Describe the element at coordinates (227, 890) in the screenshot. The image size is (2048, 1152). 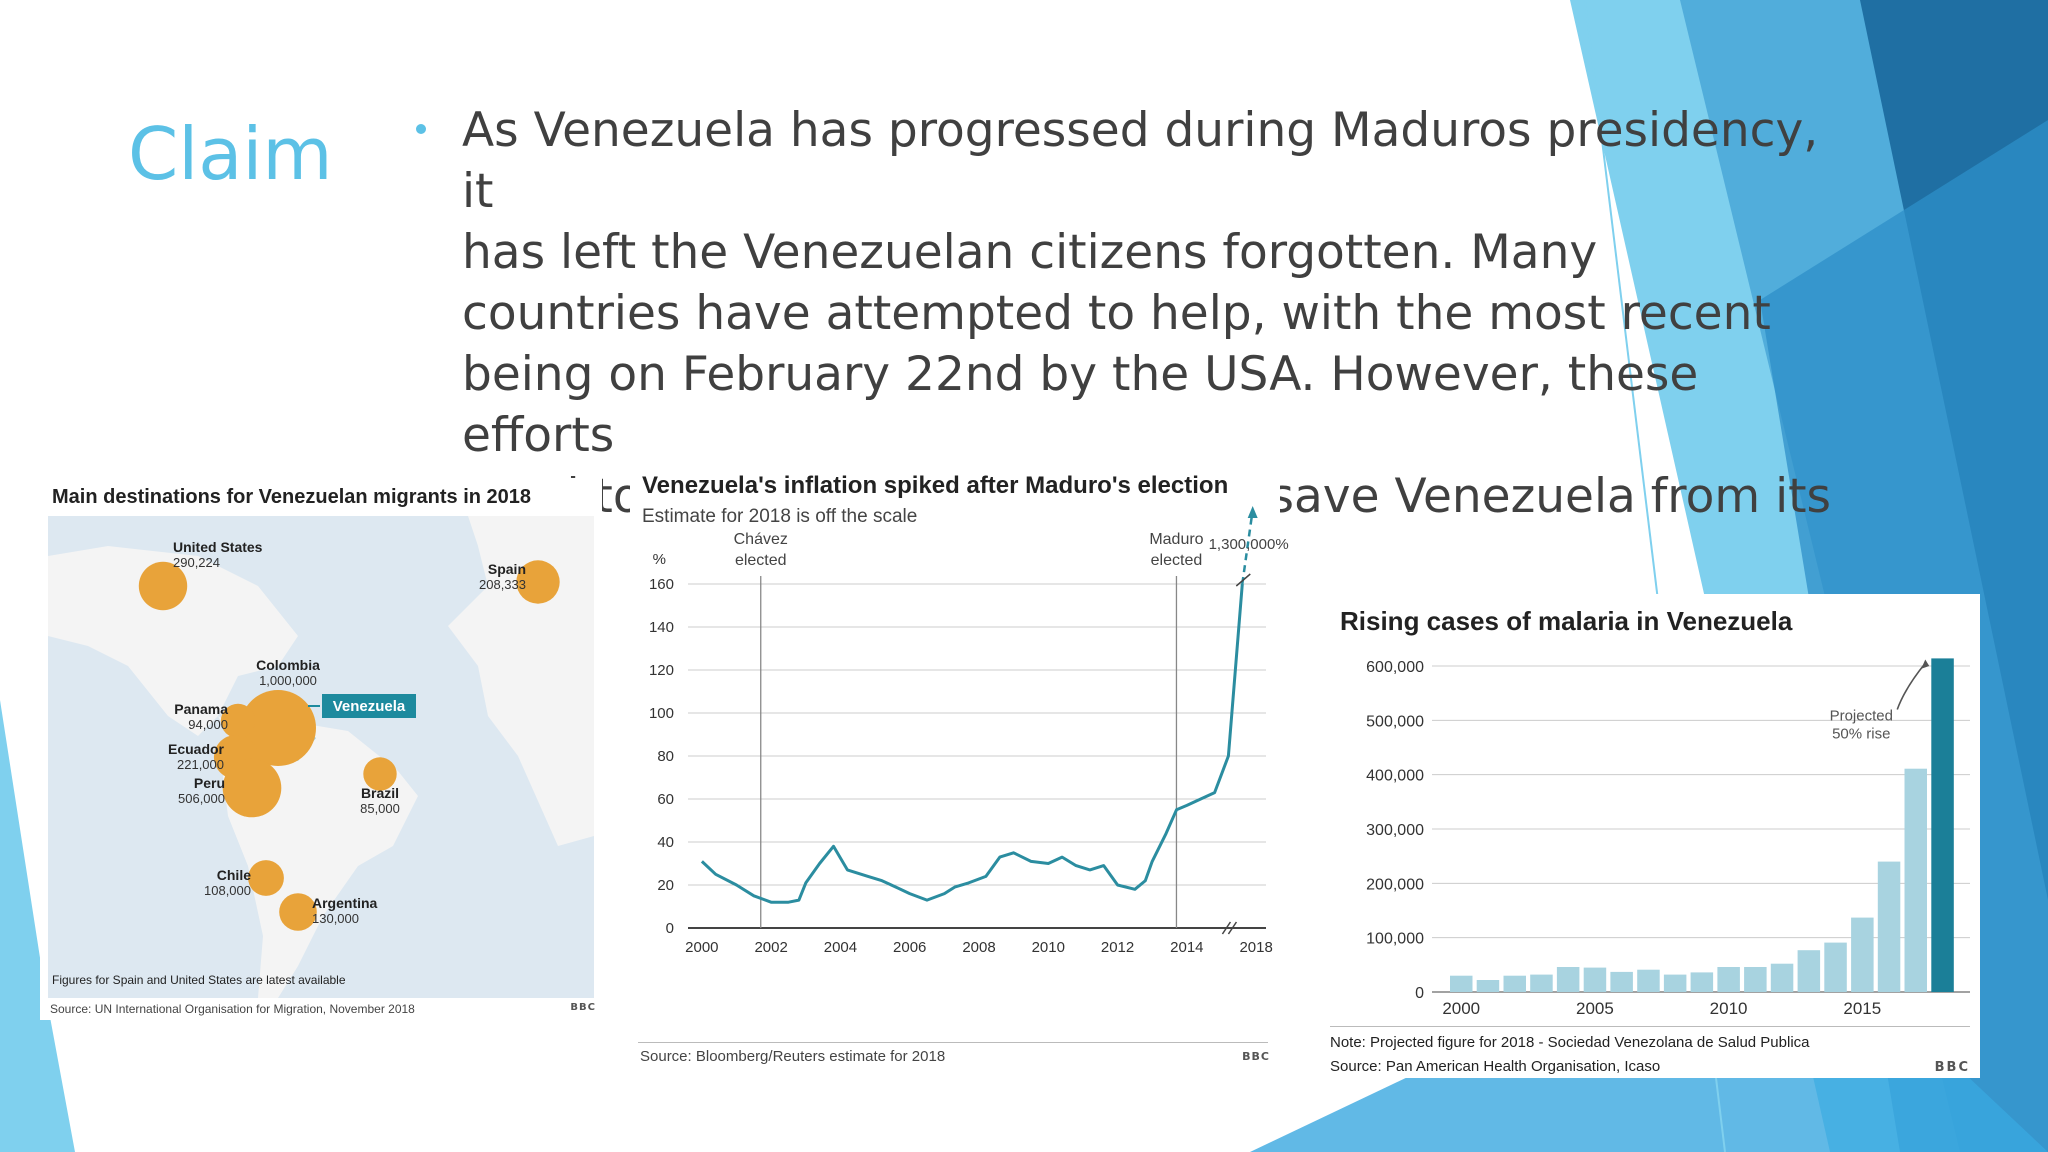
I see `migrant-value-label: 108,000` at that location.